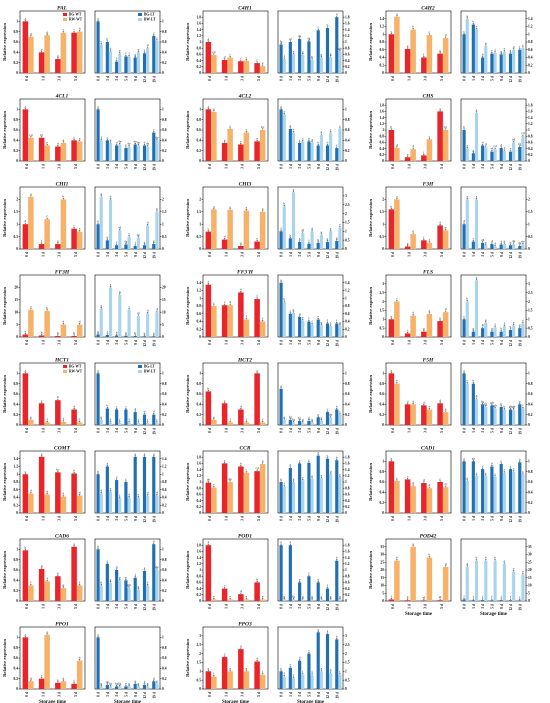  I want to click on y-tick-label: 0.5, so click(199, 680).